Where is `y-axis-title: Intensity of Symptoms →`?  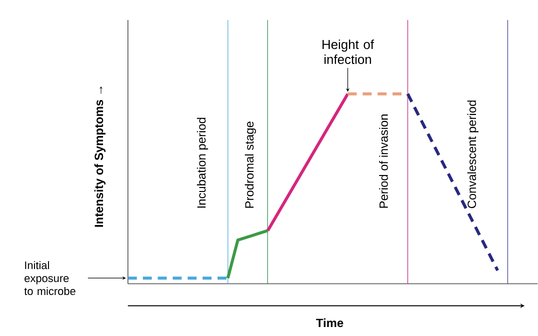
y-axis-title: Intensity of Symptoms → is located at coordinates (100, 156).